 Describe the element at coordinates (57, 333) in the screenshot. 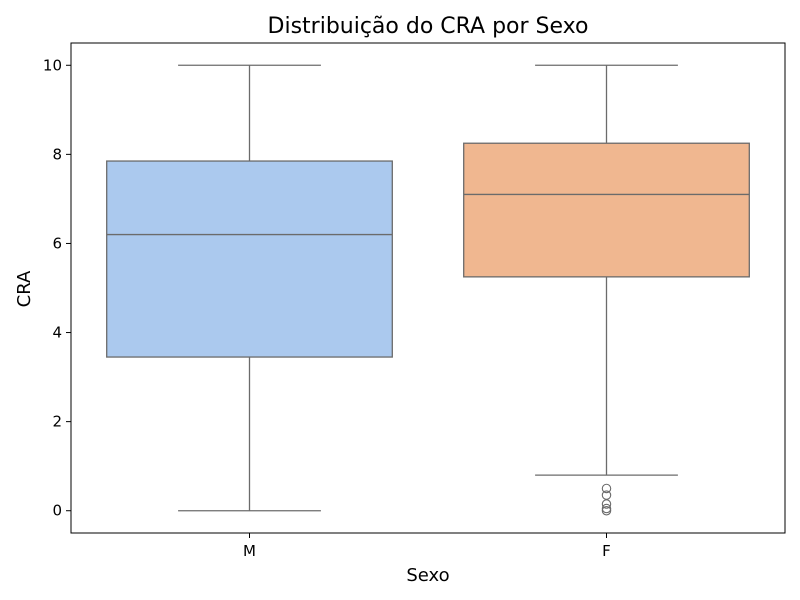

I see `y-tick-label: 4` at that location.